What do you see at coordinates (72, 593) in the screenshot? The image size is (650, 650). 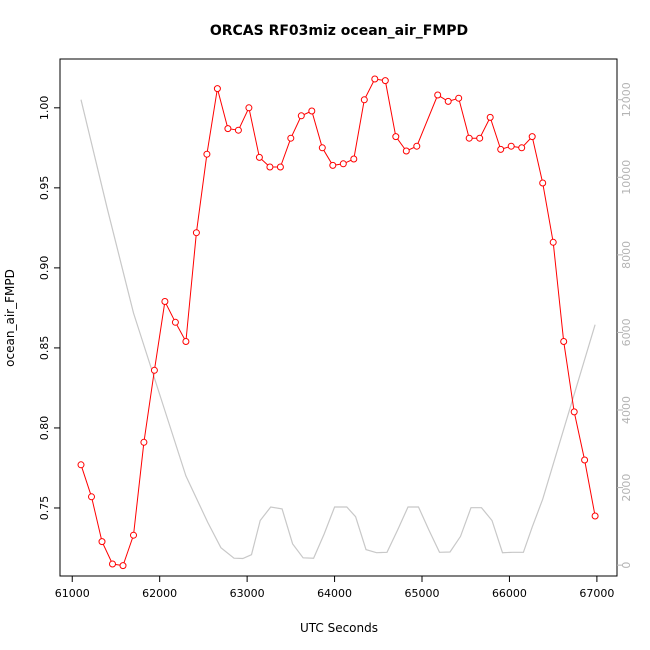 I see `x-tick-label: 61000` at bounding box center [72, 593].